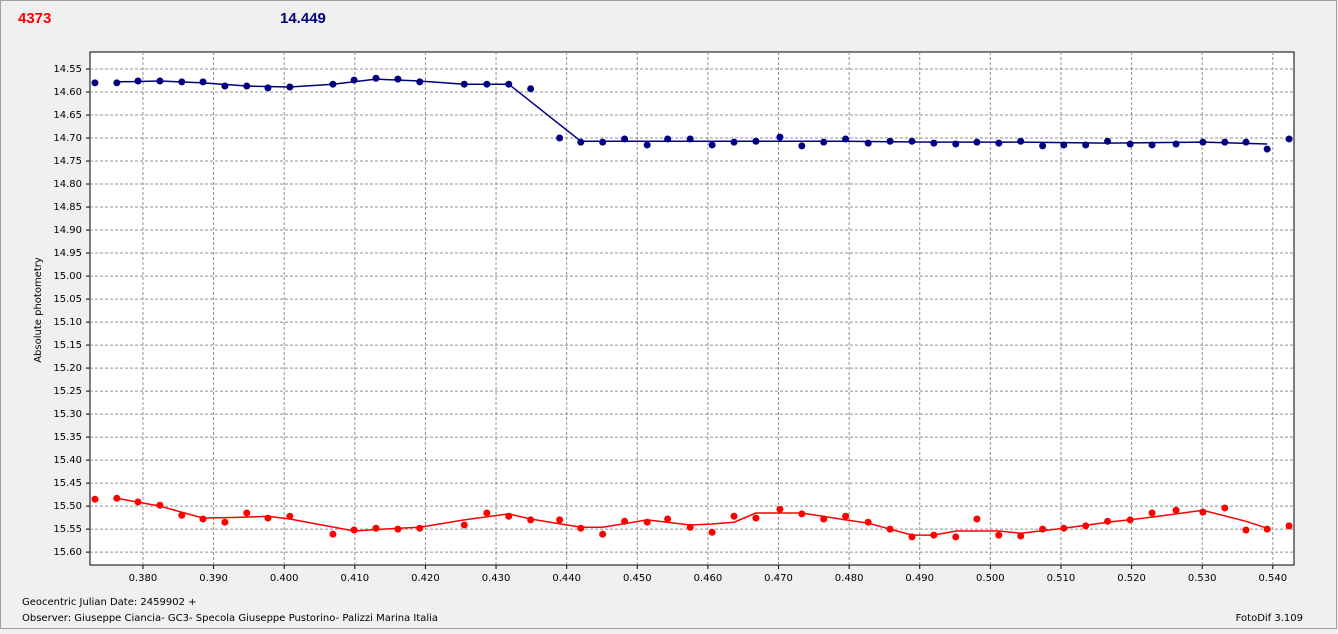 The image size is (1338, 634). I want to click on x-tick-label: 0.410, so click(354, 578).